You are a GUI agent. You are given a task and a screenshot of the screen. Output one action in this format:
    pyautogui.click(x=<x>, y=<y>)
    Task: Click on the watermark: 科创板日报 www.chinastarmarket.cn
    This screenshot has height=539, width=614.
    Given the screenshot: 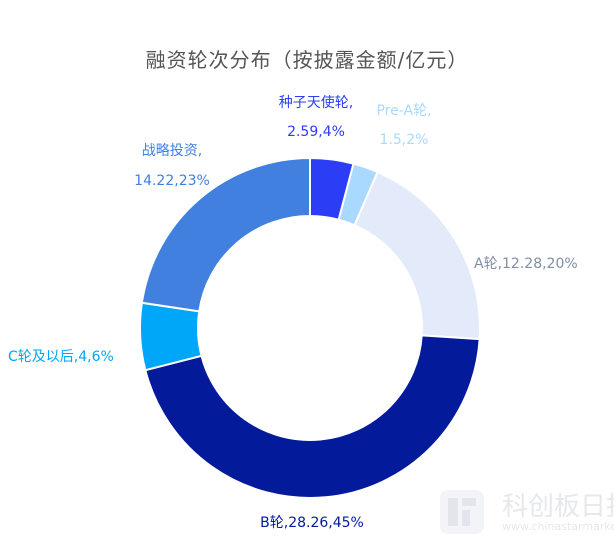 What is the action you would take?
    pyautogui.click(x=527, y=511)
    